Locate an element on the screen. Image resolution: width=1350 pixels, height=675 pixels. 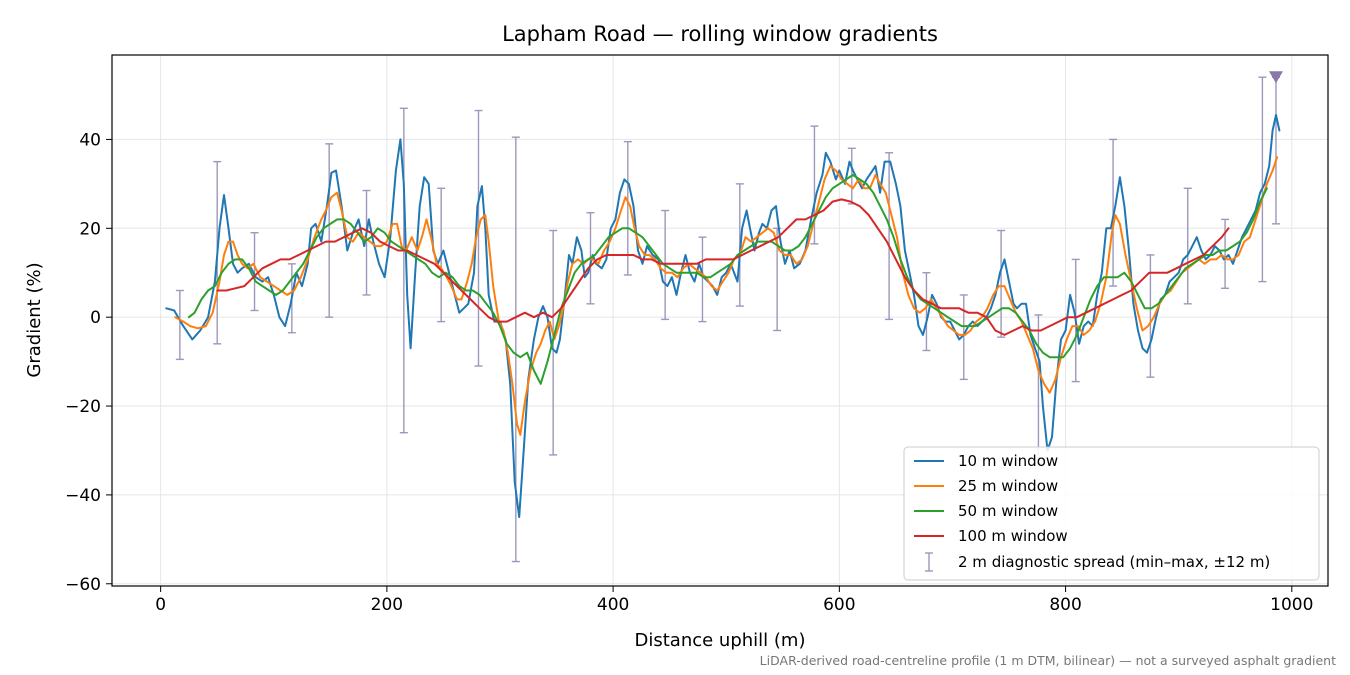
legend-label-10m: 10 m window is located at coordinates (1008, 461).